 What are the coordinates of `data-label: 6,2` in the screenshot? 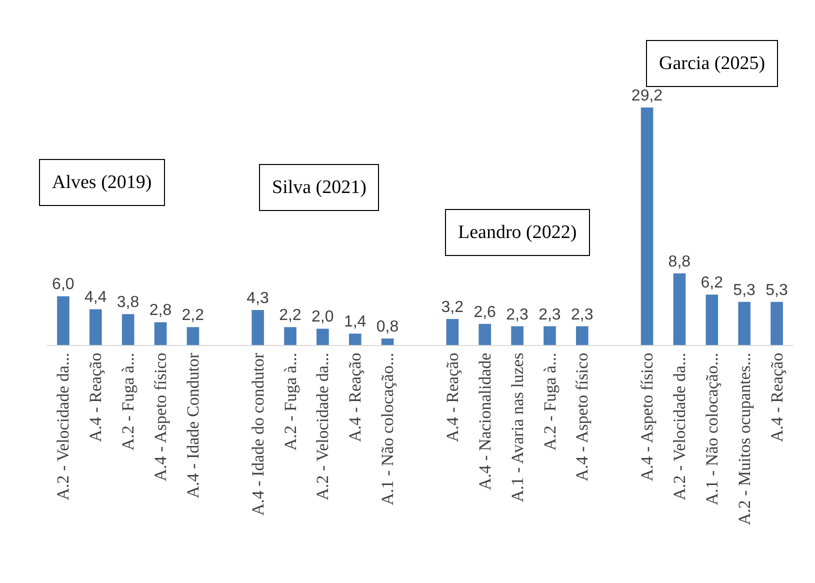 It's located at (712, 283).